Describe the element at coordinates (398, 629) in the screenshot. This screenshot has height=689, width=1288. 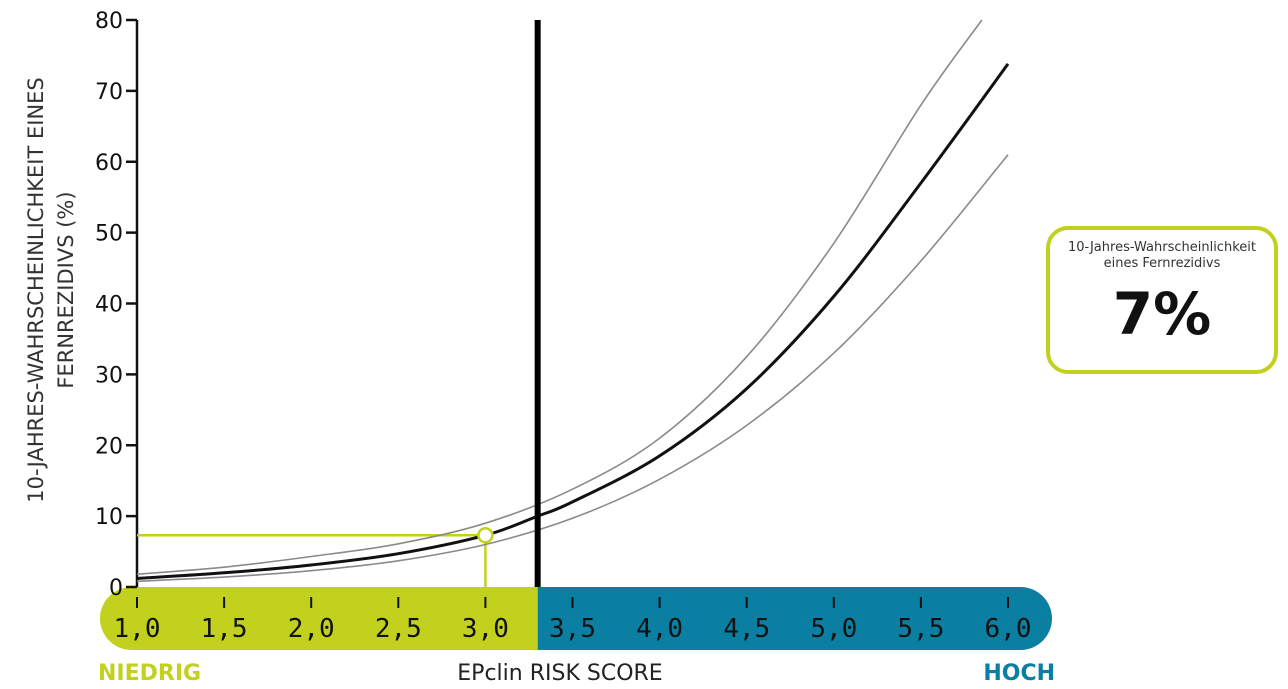
I see `x-tick-label: 2,5` at that location.